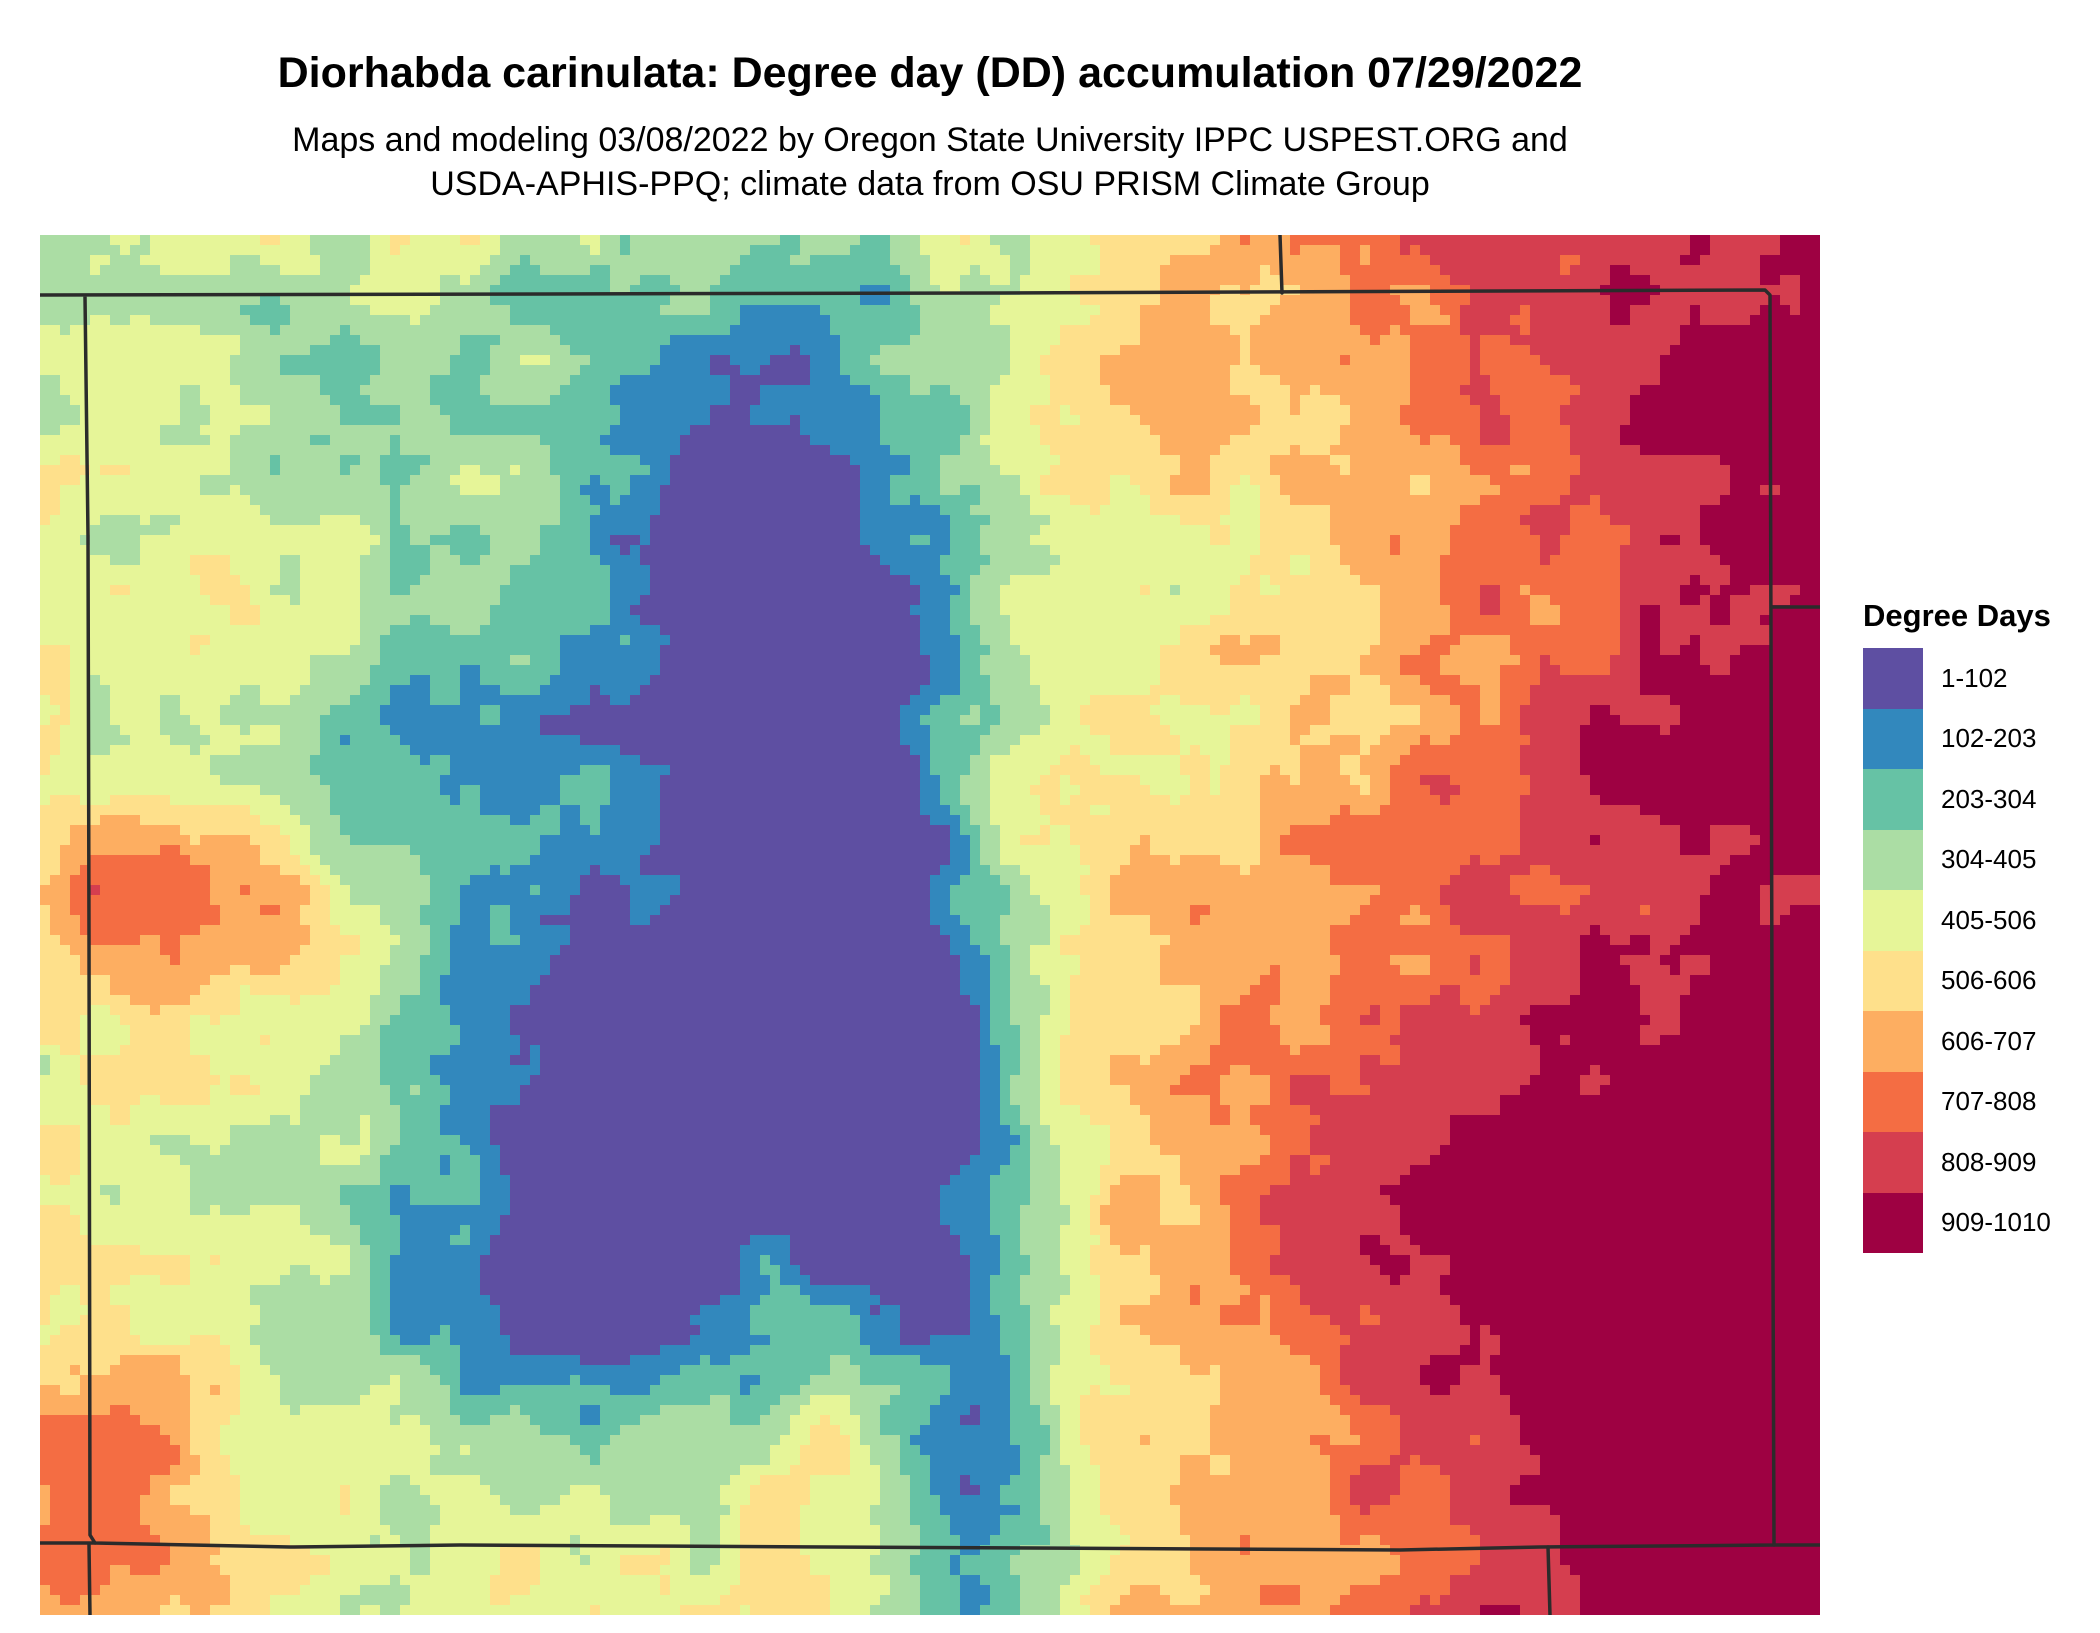 The image size is (2100, 1633). I want to click on legend-item: 304-405, so click(1978, 859).